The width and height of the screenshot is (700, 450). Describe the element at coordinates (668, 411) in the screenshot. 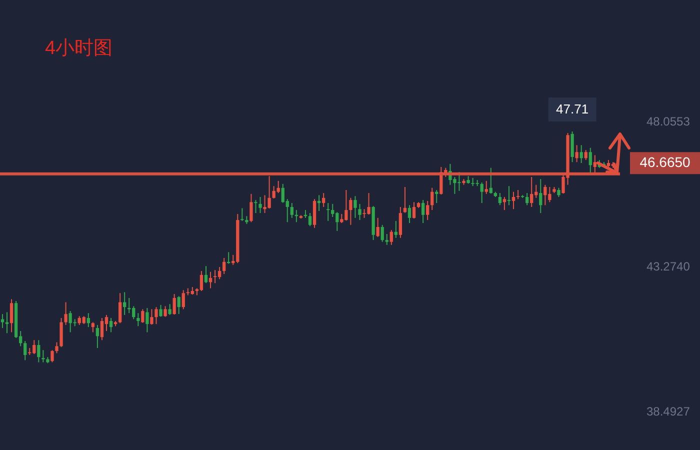

I see `y-tick-label: 38.4927` at that location.